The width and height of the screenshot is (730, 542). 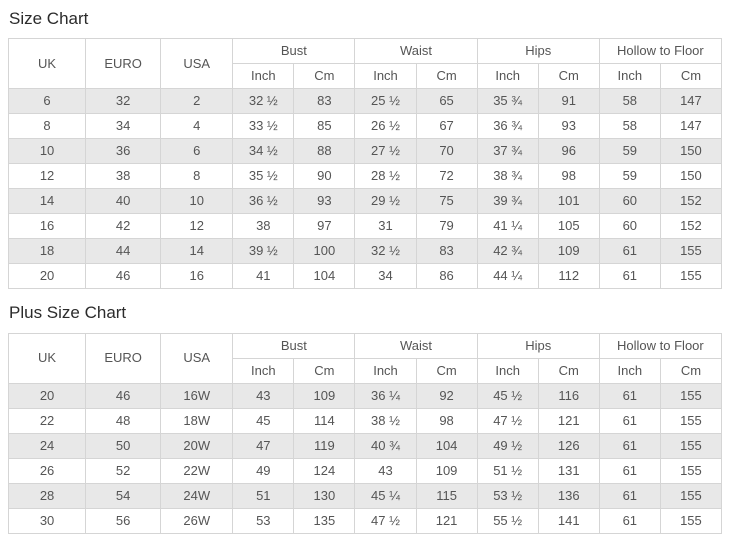 What do you see at coordinates (385, 420) in the screenshot?
I see `table-cell: 38 ½` at bounding box center [385, 420].